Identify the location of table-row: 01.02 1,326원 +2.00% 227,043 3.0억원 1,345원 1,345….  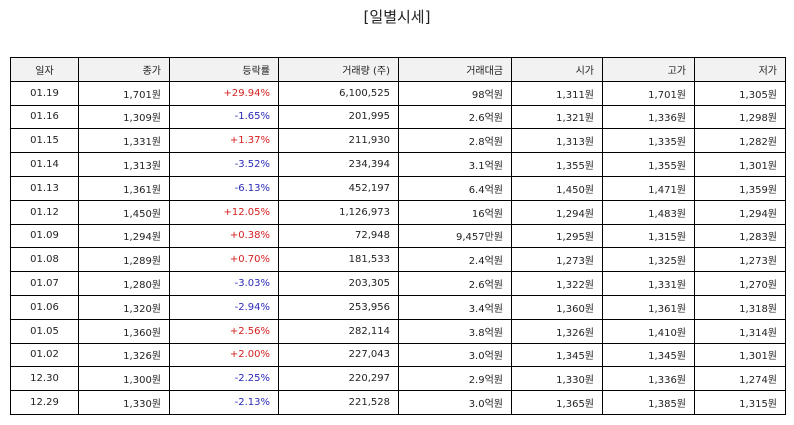
(398, 355).